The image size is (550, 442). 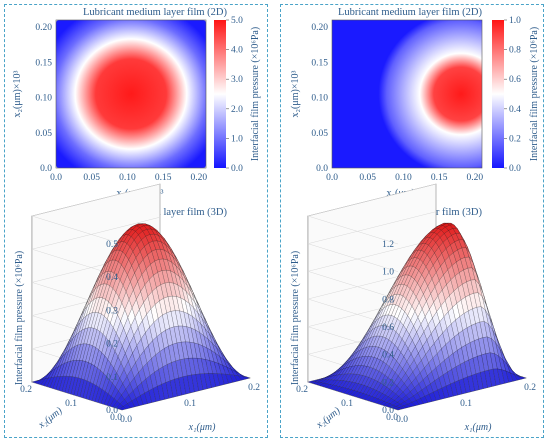 What do you see at coordinates (234, 95) in the screenshot?
I see `left-2d-colorbar-ticks: 0.0 1.0 2.0 3.0 4.0 5.0` at bounding box center [234, 95].